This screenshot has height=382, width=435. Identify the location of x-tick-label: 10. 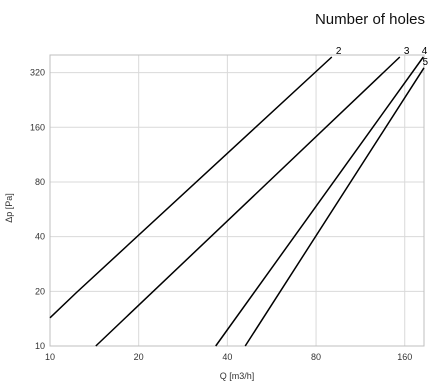
(50, 357).